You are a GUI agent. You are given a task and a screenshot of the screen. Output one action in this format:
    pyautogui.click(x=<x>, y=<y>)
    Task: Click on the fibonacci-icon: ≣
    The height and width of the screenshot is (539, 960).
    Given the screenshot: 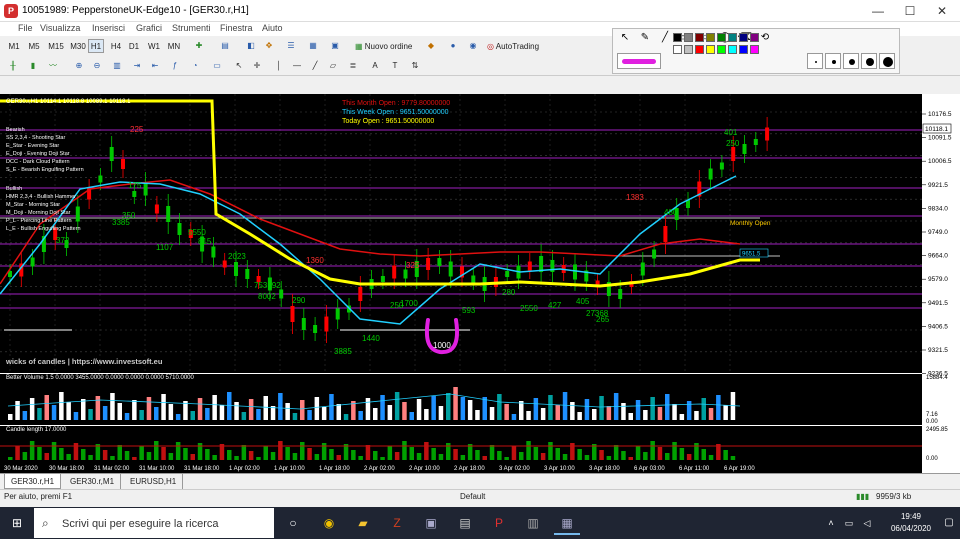 What is the action you would take?
    pyautogui.click(x=353, y=66)
    